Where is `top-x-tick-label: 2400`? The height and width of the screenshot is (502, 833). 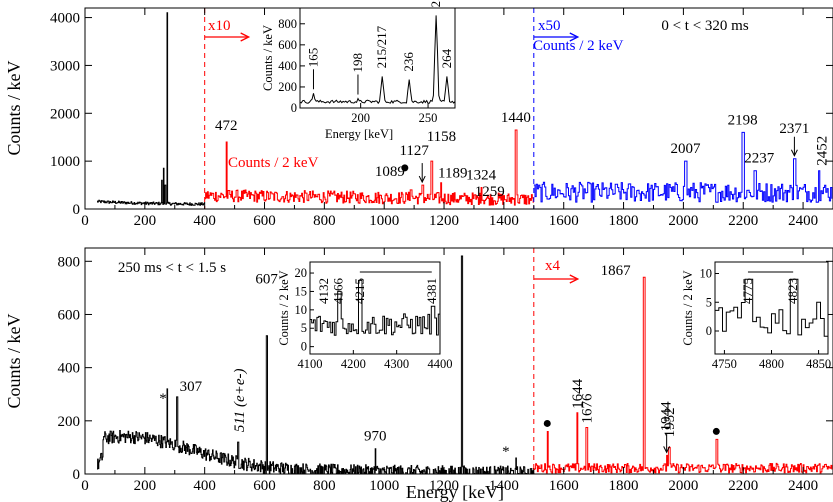 top-x-tick-label: 2400 is located at coordinates (803, 221).